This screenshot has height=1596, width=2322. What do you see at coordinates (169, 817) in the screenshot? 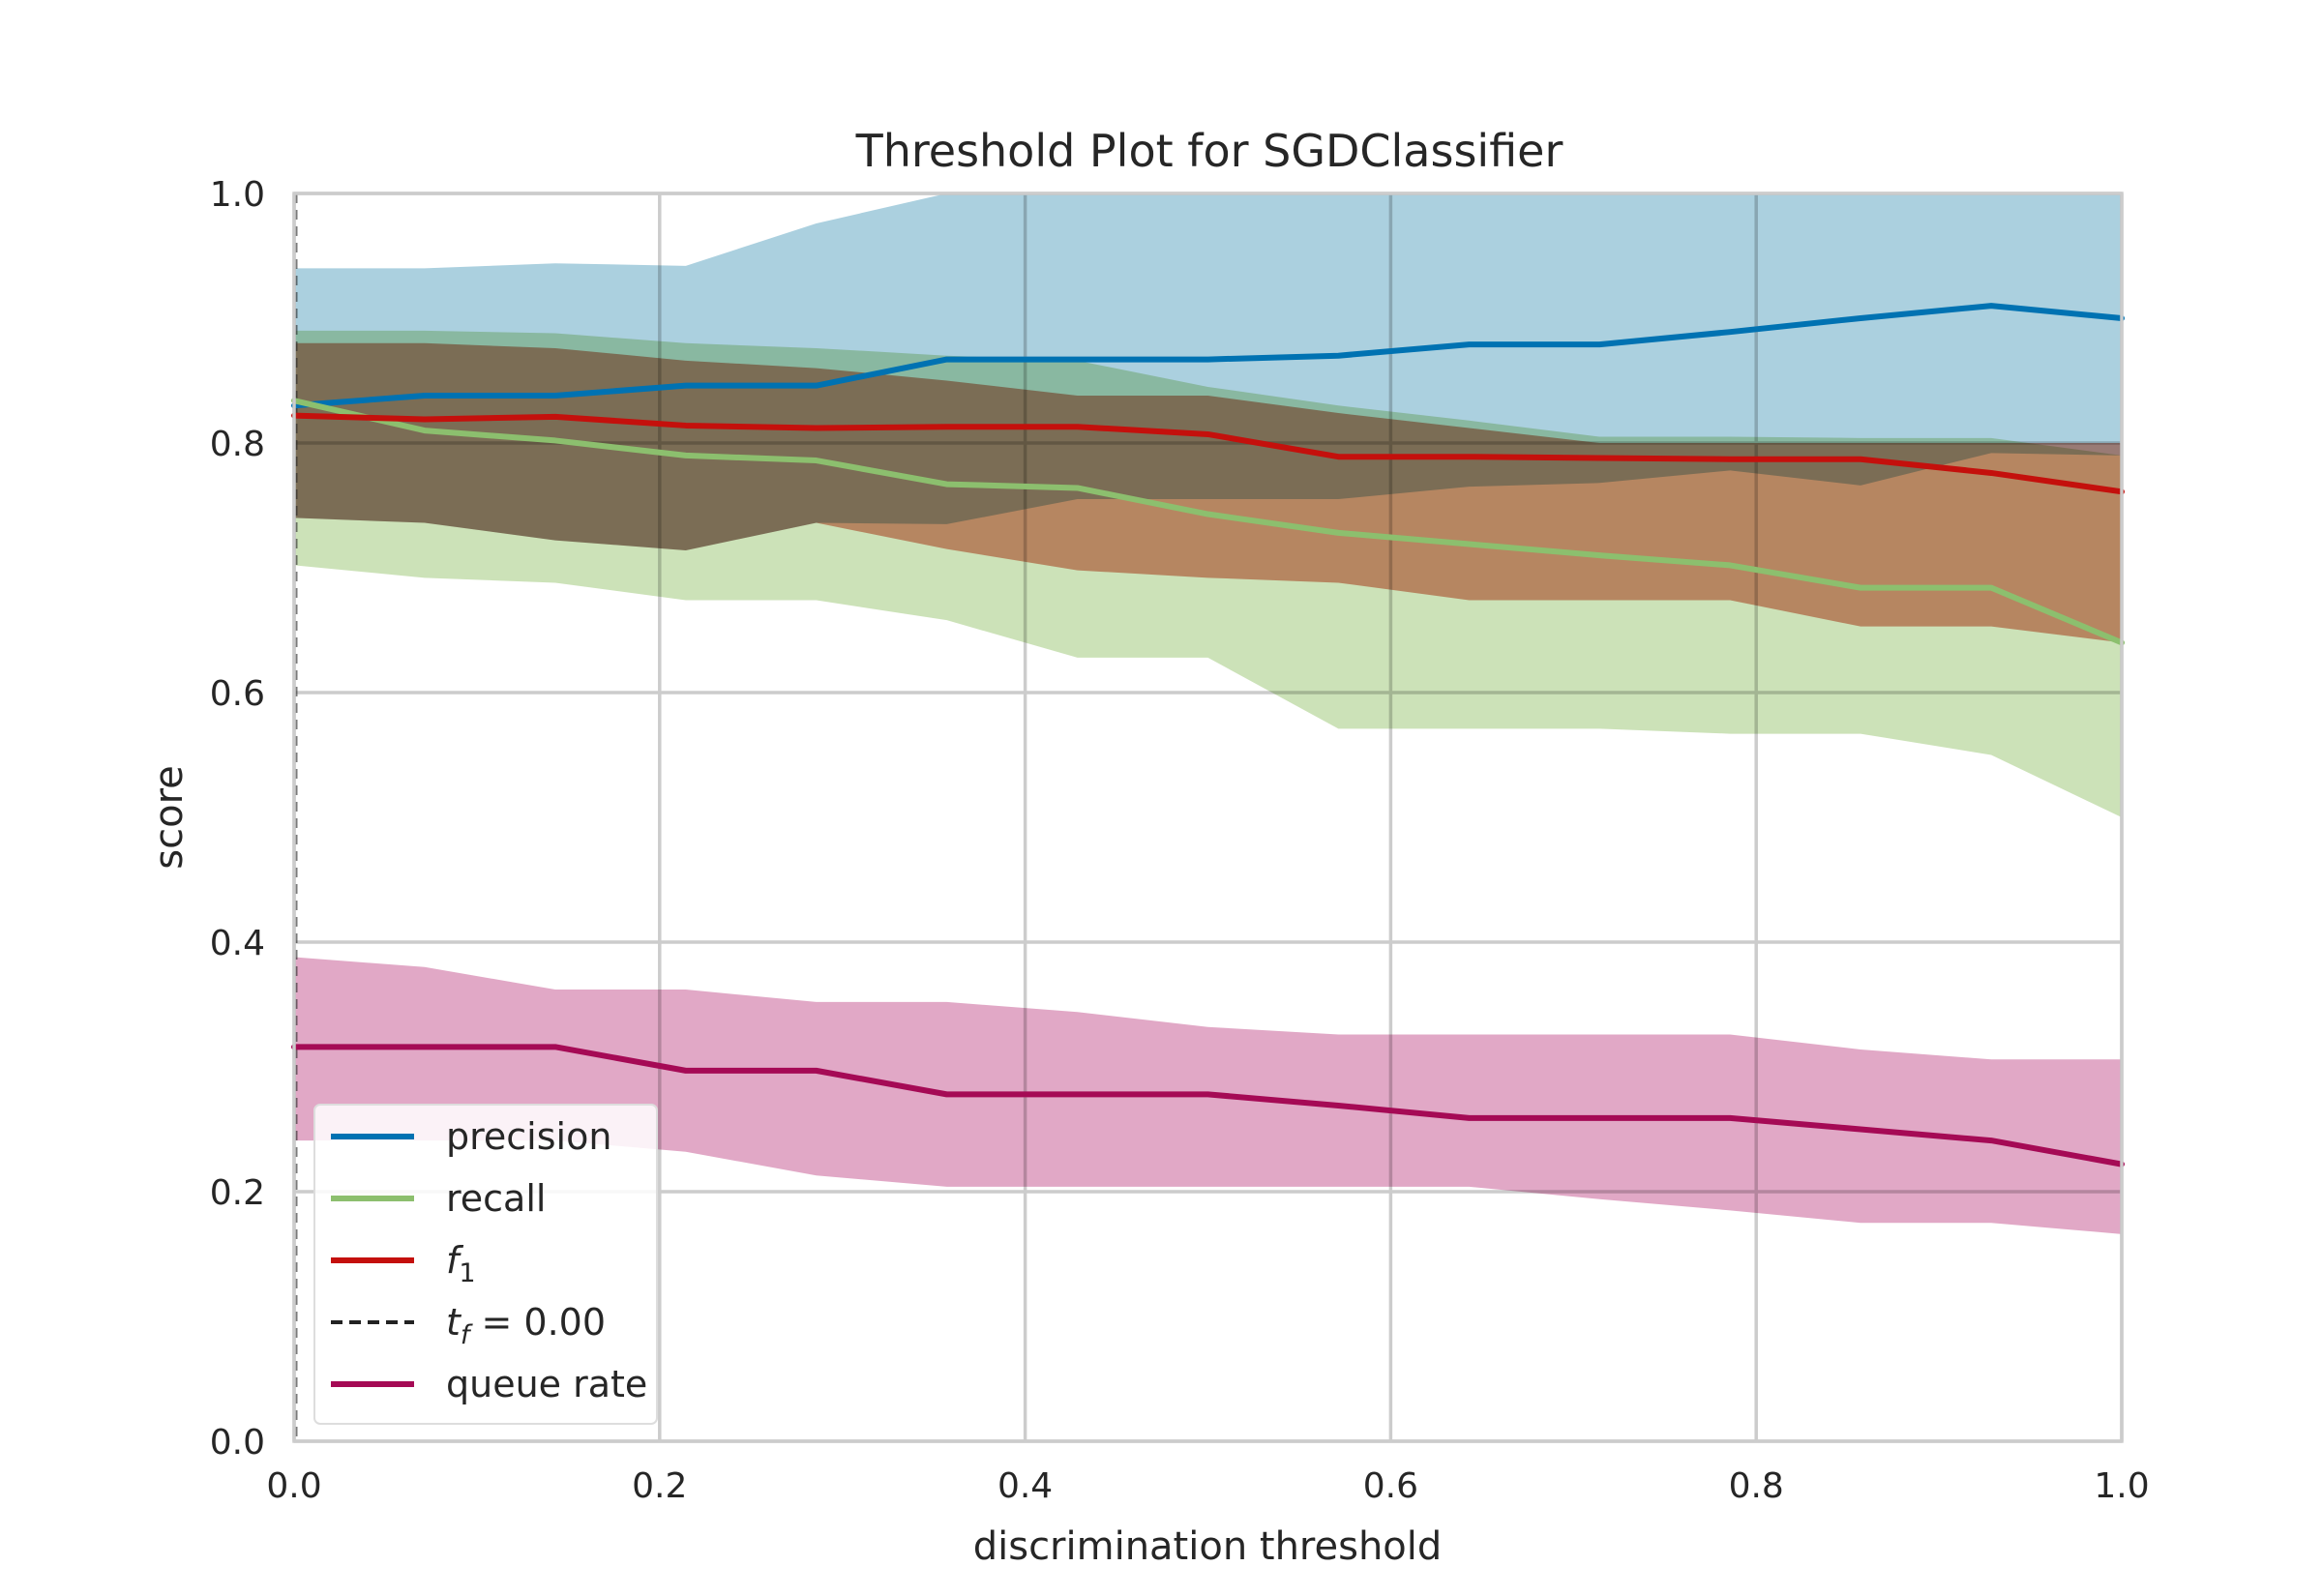
I see `y-axis-label: score` at bounding box center [169, 817].